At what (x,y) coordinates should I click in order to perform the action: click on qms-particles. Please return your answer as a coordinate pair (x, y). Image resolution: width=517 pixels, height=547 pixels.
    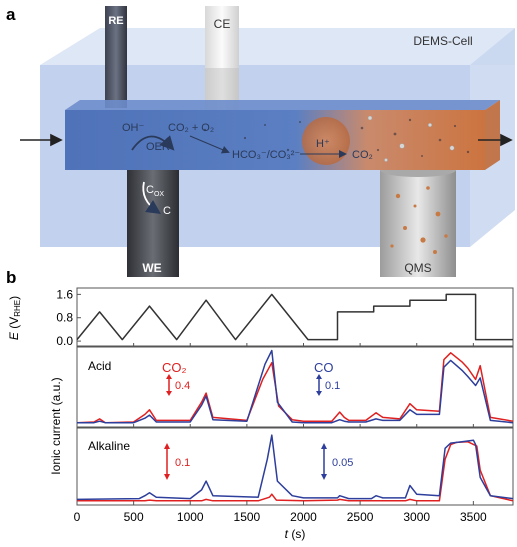
    Looking at the image, I should click on (419, 220).